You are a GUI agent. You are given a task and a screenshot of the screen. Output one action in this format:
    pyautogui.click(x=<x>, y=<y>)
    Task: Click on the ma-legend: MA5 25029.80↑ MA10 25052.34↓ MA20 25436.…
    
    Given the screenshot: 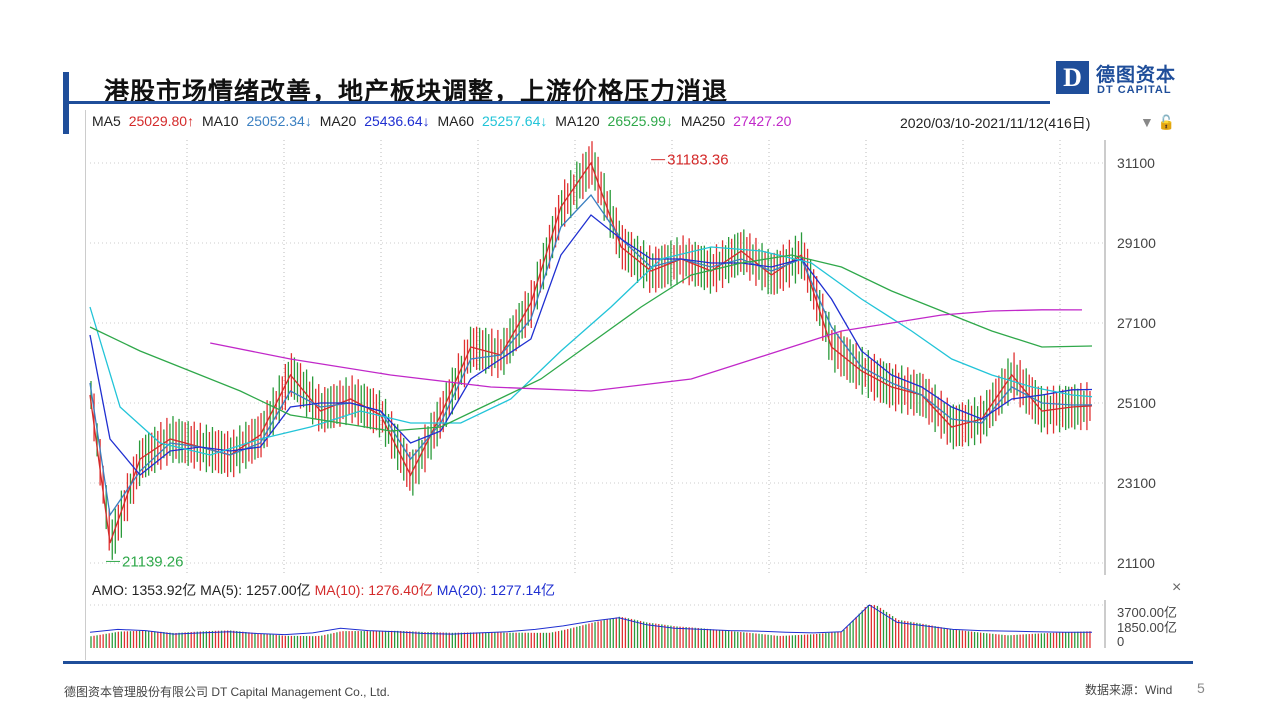 What is the action you would take?
    pyautogui.click(x=443, y=121)
    